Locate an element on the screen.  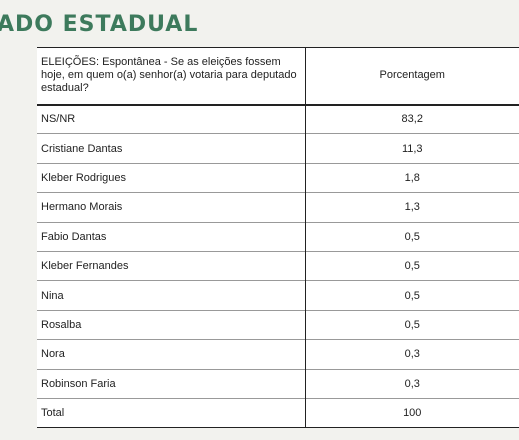
candidate-name: Kleber Fernandes is located at coordinates (85, 266).